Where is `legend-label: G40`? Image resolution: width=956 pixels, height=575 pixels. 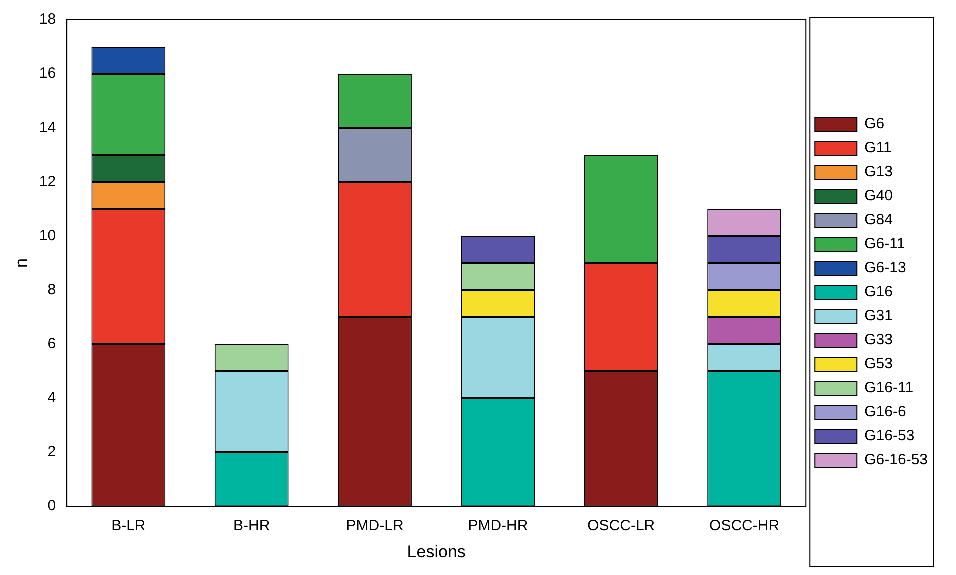
legend-label: G40 is located at coordinates (878, 196).